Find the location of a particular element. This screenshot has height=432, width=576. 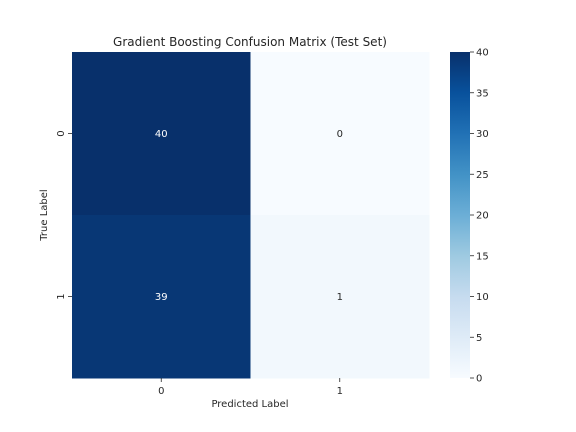

y-tick-label: 0 is located at coordinates (61, 133).